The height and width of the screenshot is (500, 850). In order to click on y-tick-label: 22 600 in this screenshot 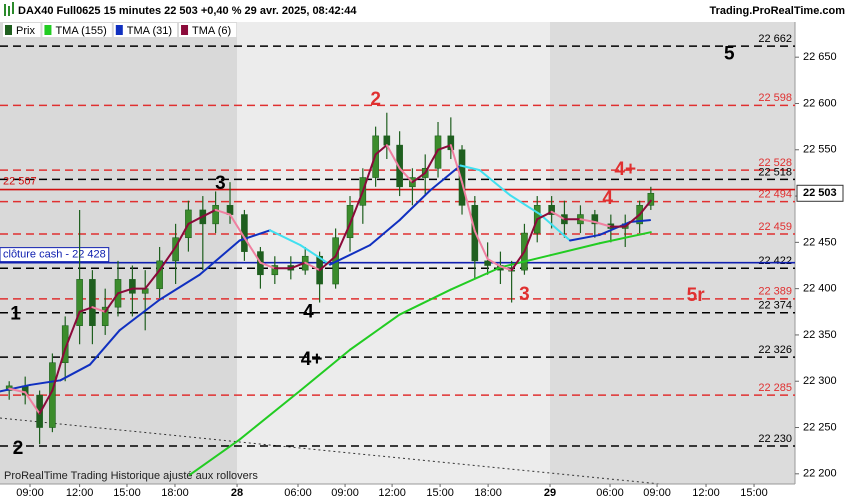, I will do `click(820, 103)`.